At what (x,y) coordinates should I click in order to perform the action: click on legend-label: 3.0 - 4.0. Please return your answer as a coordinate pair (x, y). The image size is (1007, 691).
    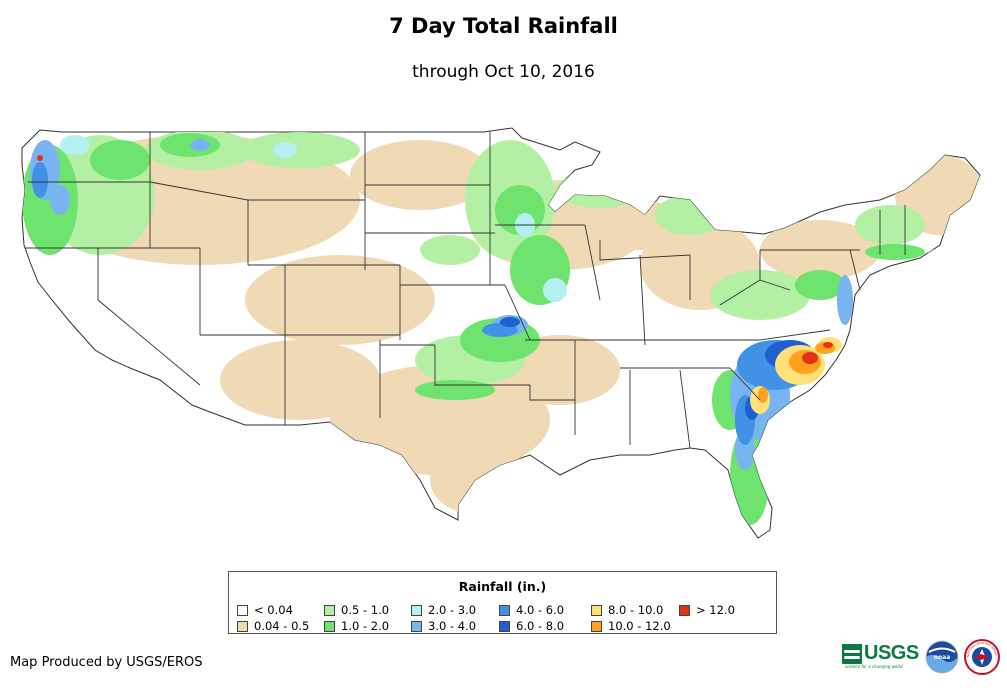
    Looking at the image, I should click on (452, 626).